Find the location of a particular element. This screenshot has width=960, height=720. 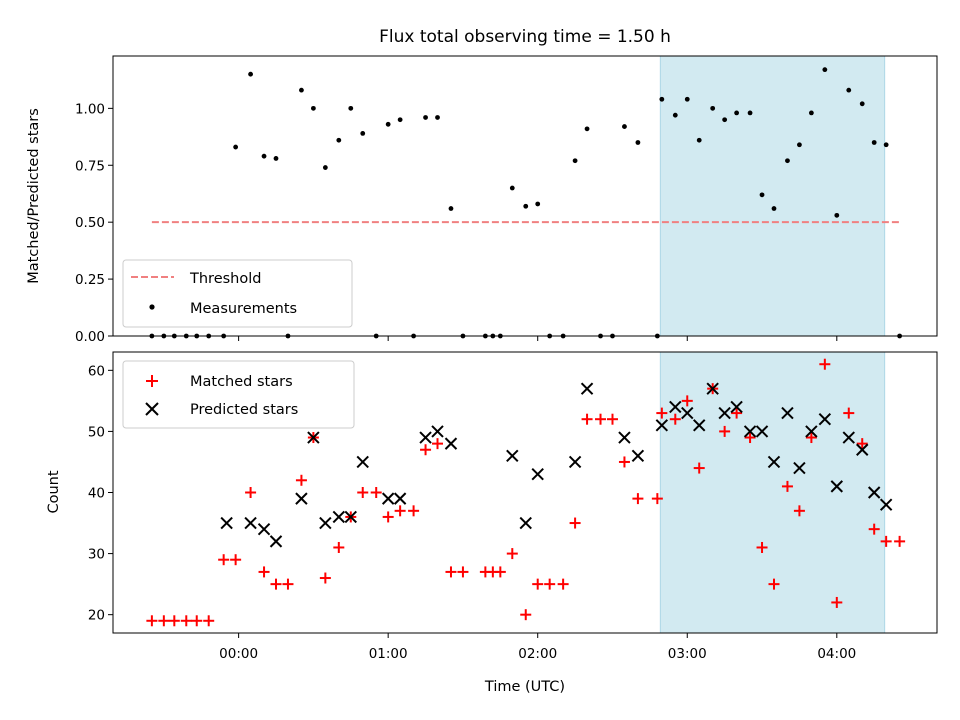

legend-matched-label: Matched stars is located at coordinates (241, 382).